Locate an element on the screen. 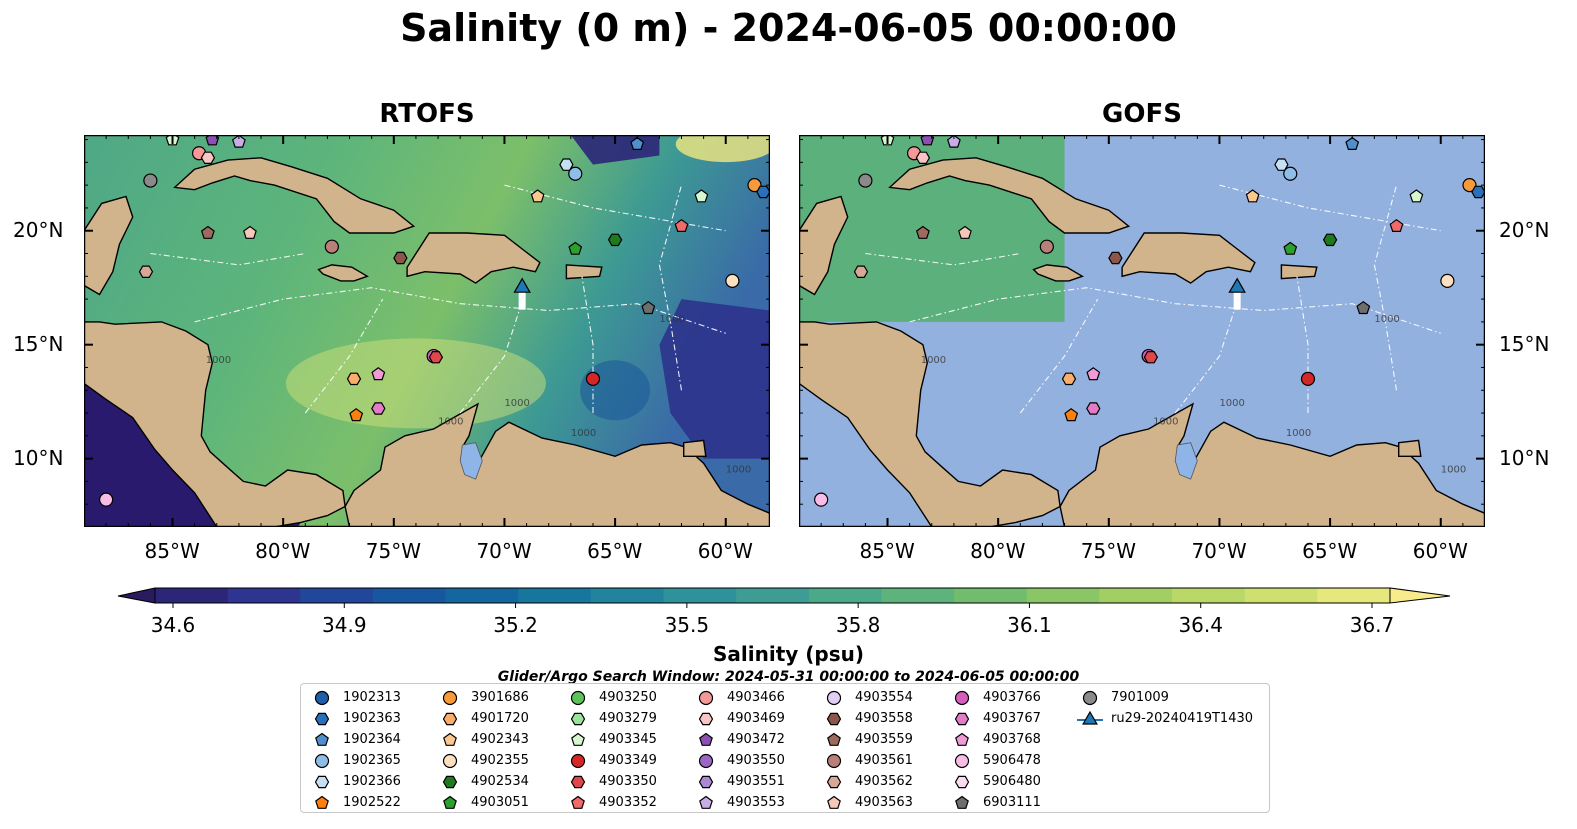 This screenshot has height=829, width=1577. legend-item: 4902343 is located at coordinates (483, 739).